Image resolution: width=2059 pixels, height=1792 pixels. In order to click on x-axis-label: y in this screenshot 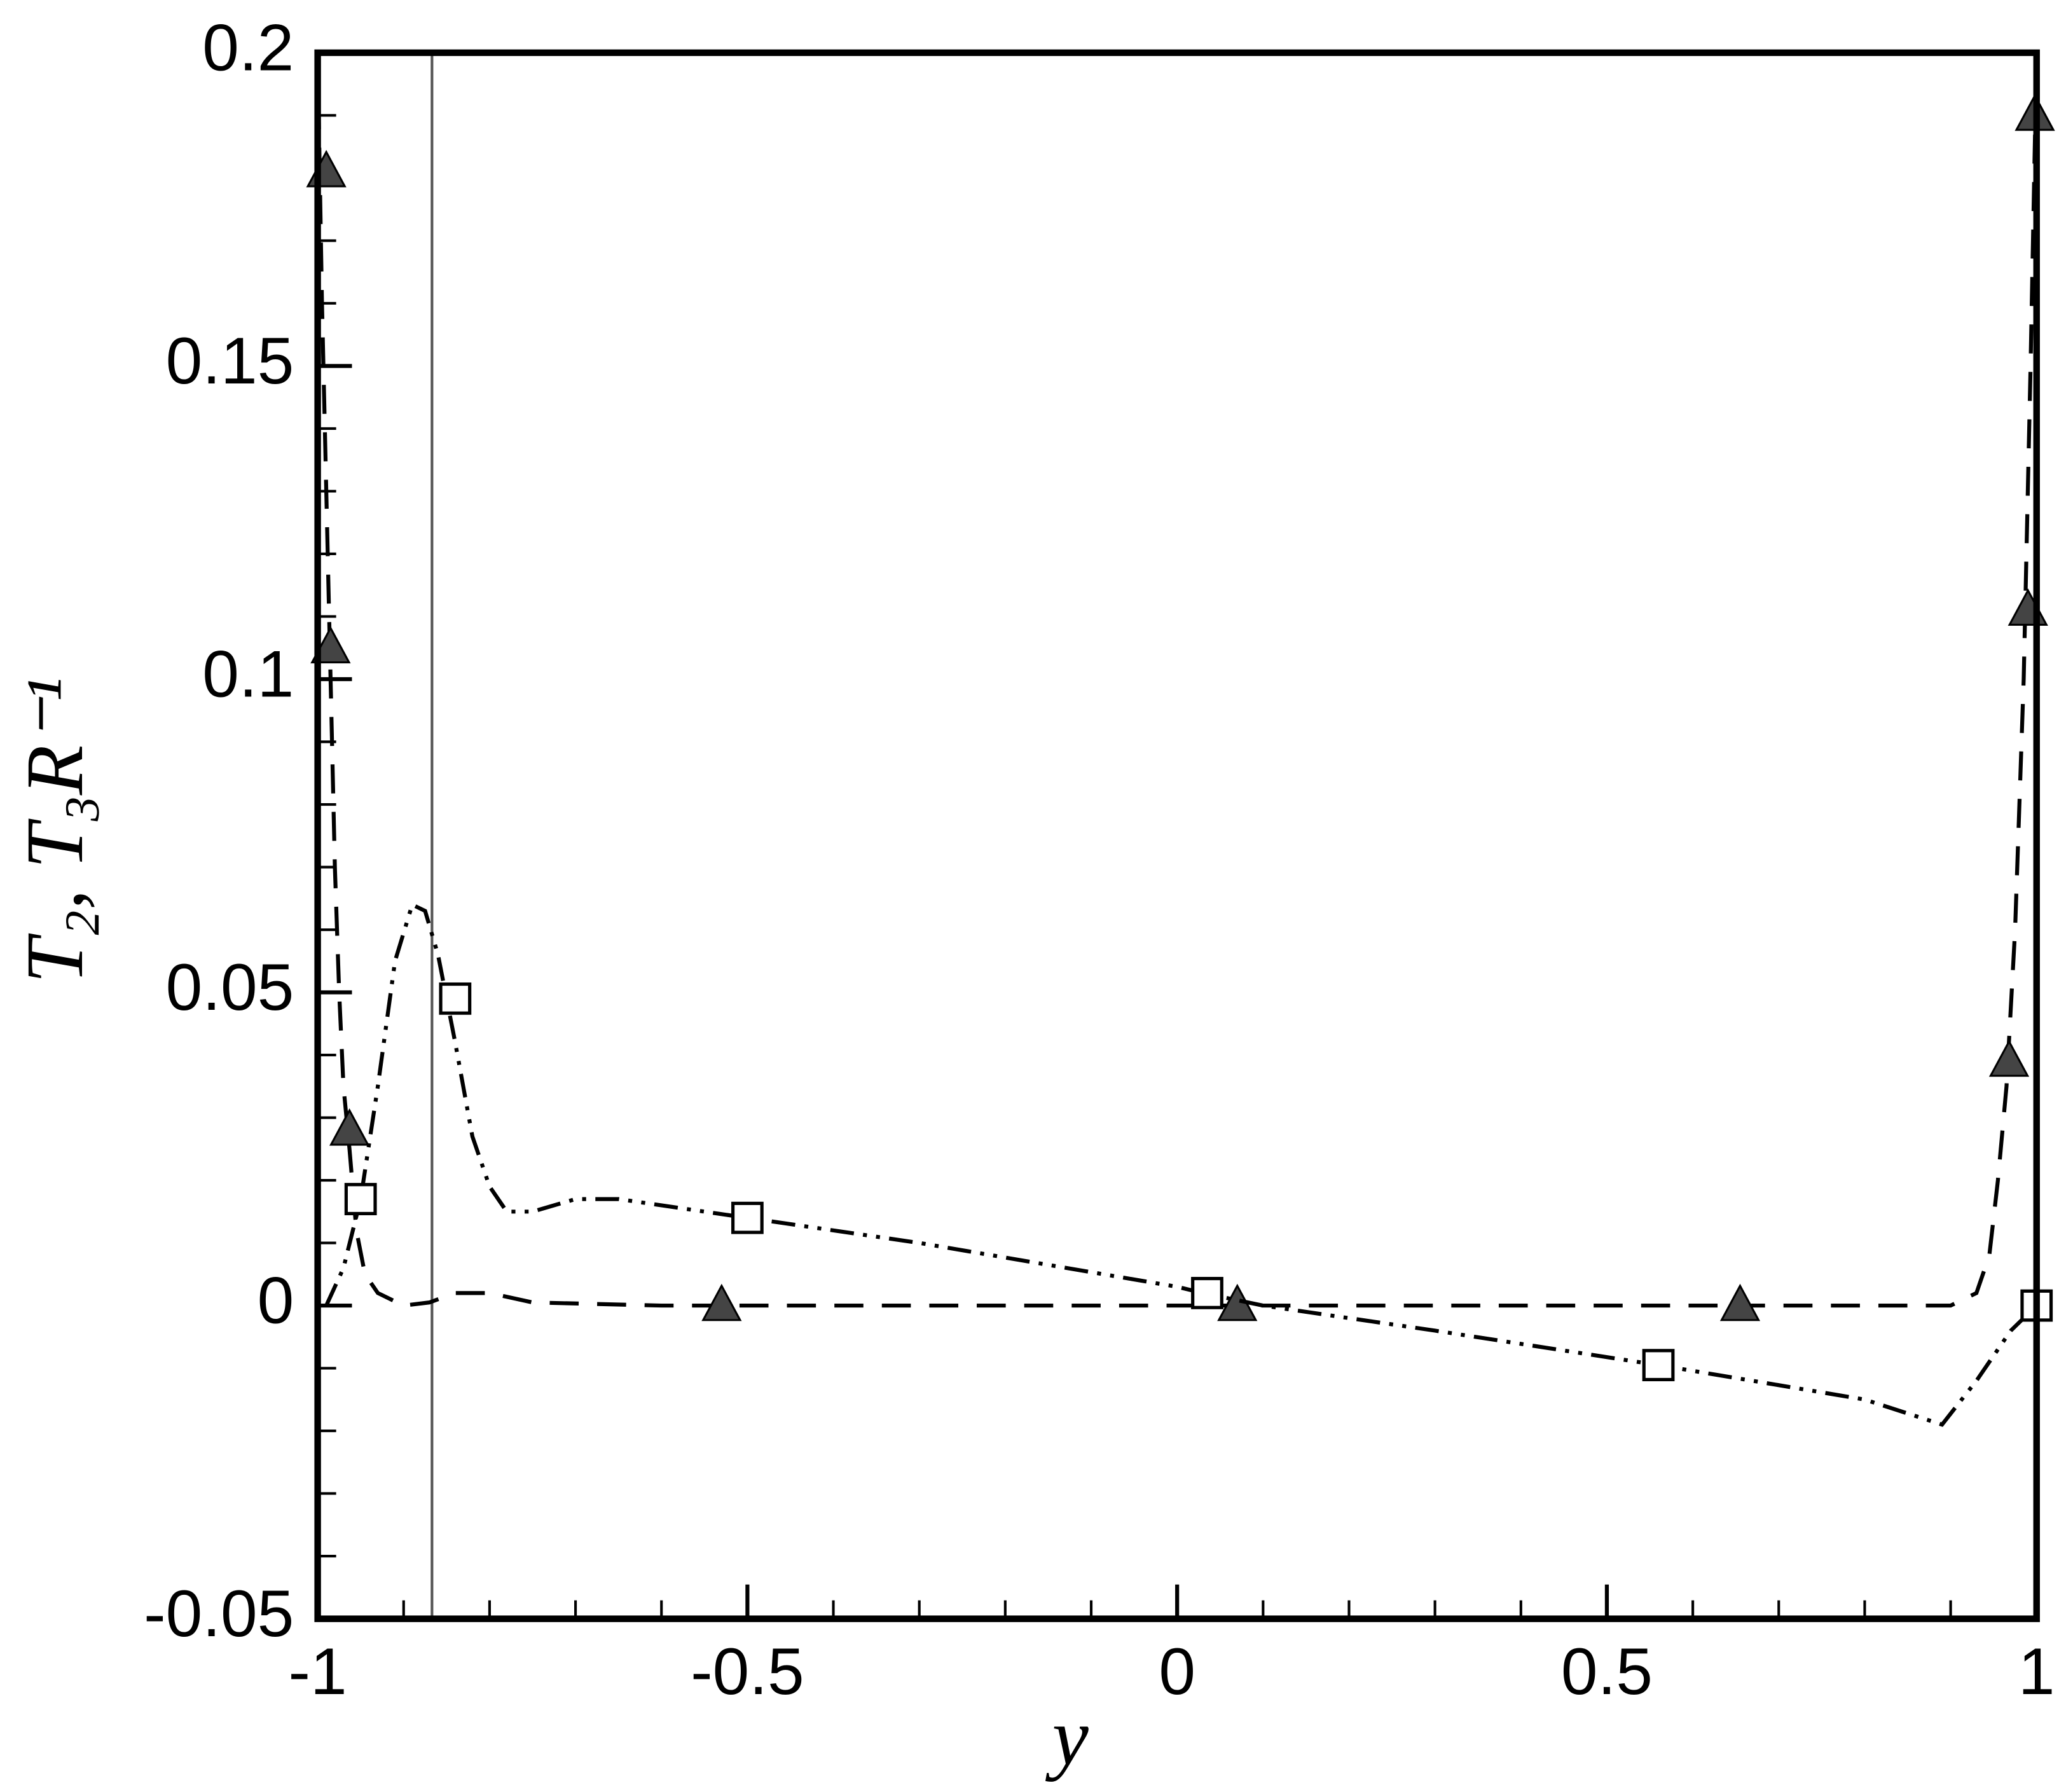, I will do `click(1067, 1736)`.